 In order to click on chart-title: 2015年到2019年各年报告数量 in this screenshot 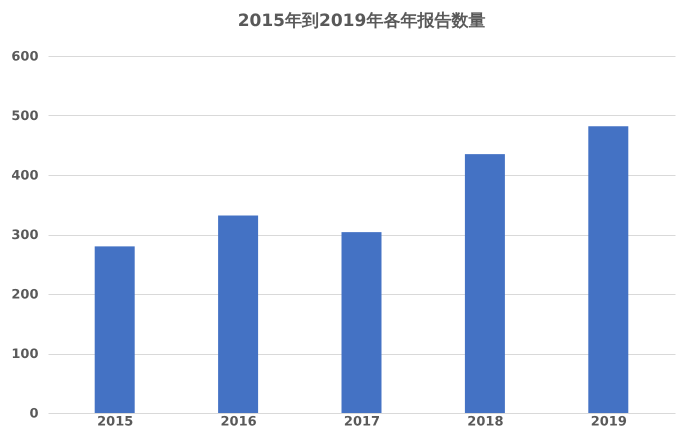, I will do `click(362, 21)`.